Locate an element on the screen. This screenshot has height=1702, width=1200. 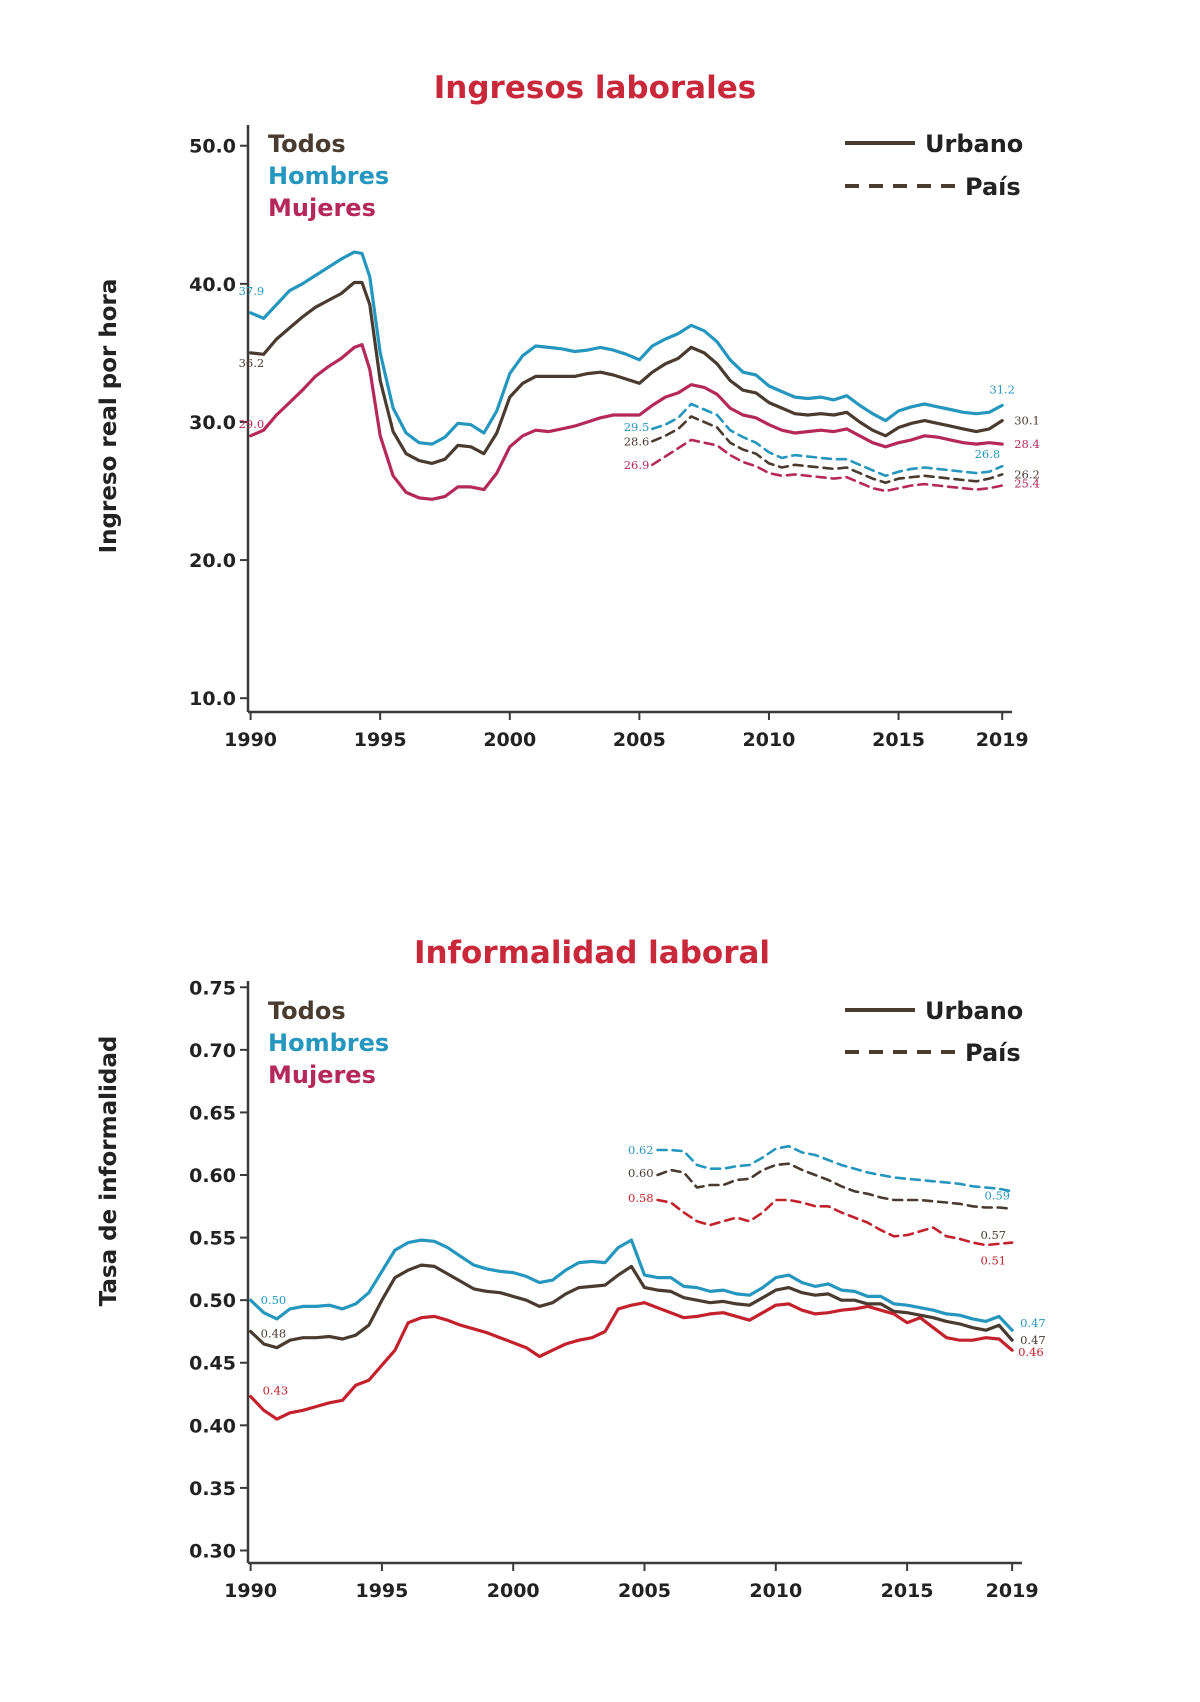
data-label: 0.62 is located at coordinates (641, 1150).